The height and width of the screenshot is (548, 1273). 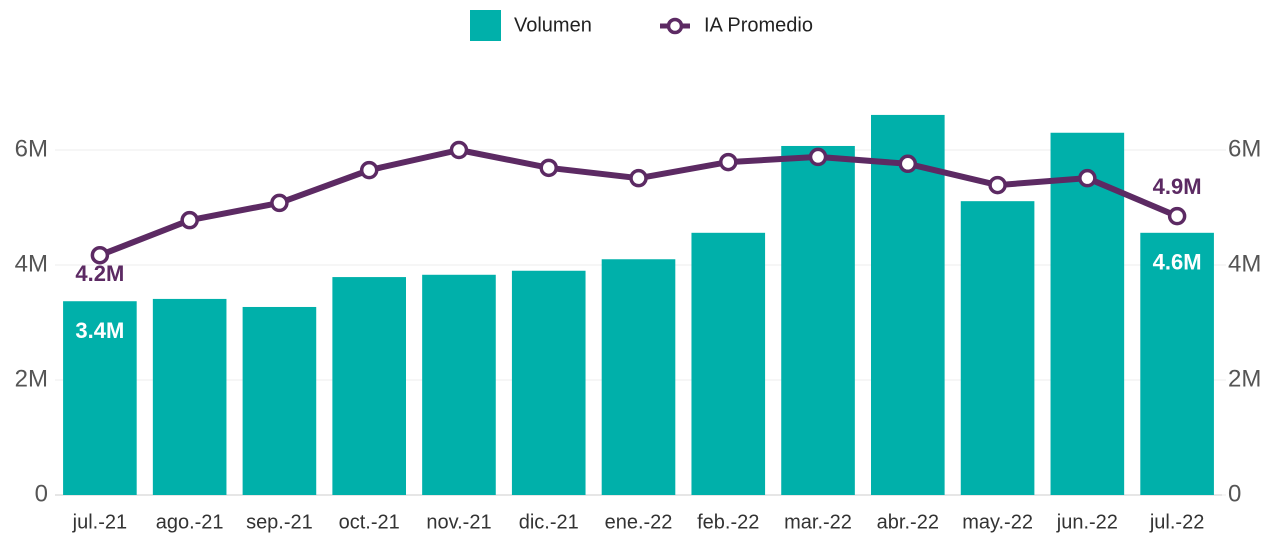 What do you see at coordinates (279, 522) in the screenshot?
I see `x-tick-label: sep.-21` at bounding box center [279, 522].